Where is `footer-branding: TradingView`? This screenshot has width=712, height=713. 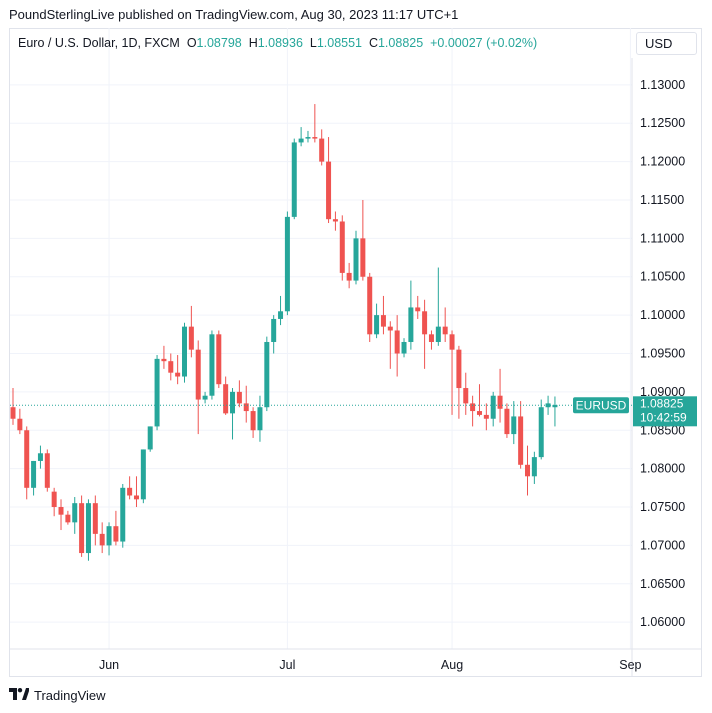 footer-branding: TradingView is located at coordinates (57, 695).